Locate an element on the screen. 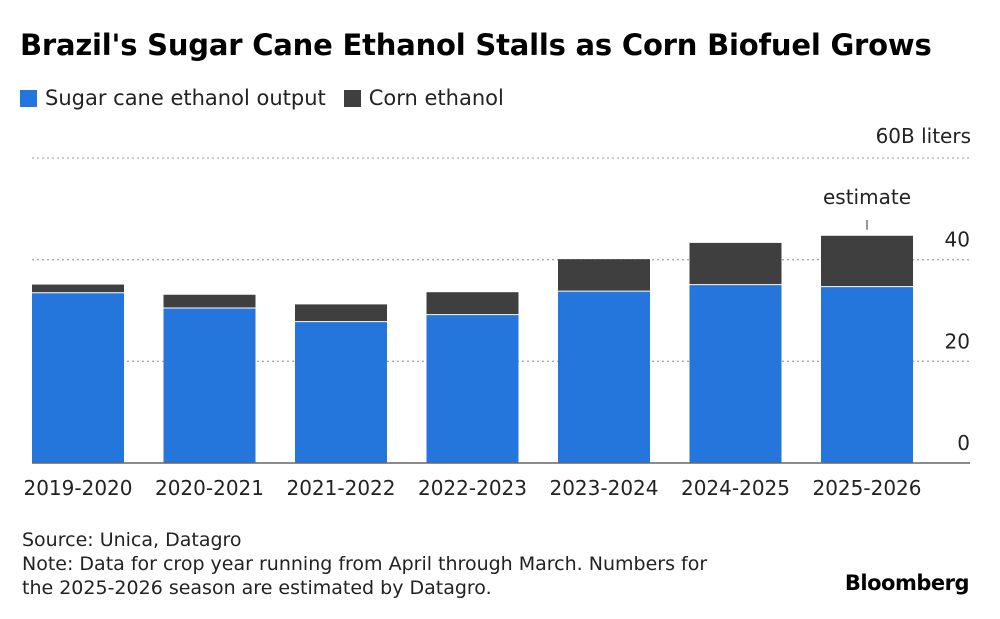  bar-sugar-cane-2025-2026 is located at coordinates (867, 374).